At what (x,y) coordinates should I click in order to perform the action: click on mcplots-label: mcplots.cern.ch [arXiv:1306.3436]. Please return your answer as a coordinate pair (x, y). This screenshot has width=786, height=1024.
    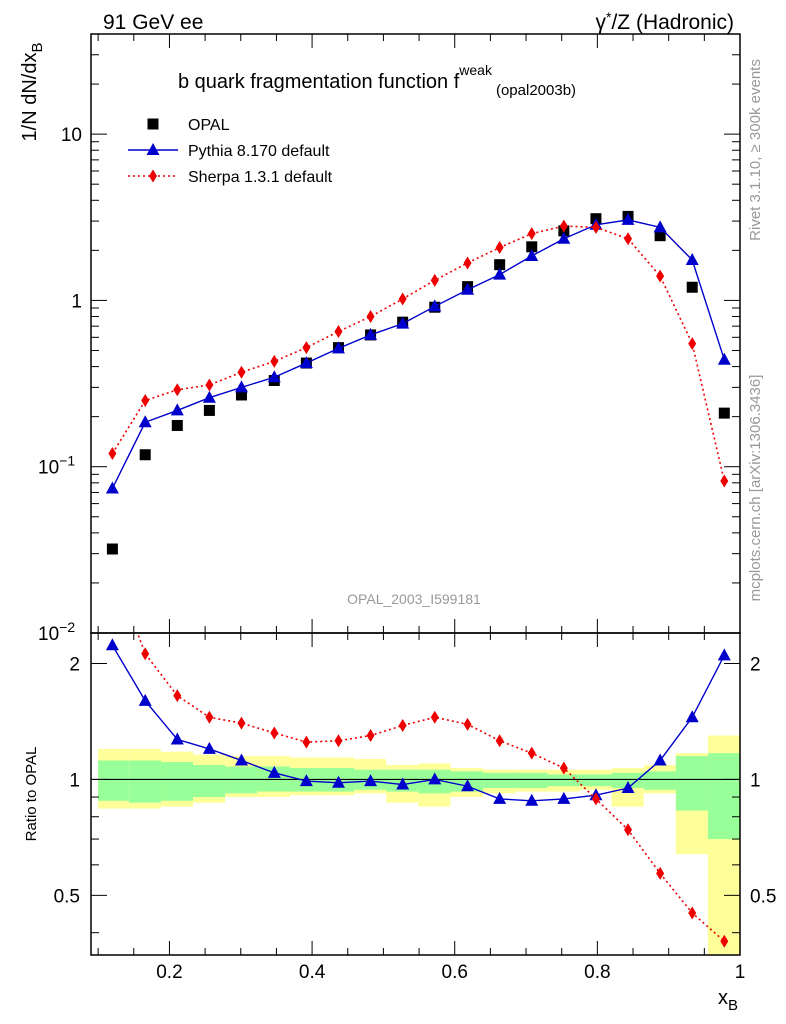
    Looking at the image, I should click on (755, 488).